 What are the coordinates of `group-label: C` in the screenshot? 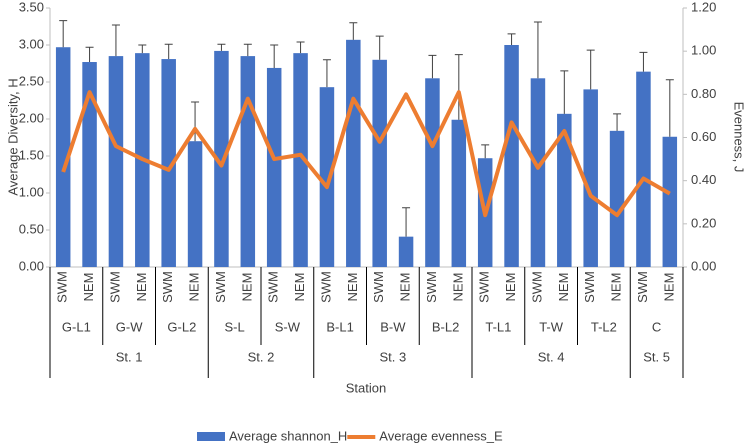 It's located at (656, 326).